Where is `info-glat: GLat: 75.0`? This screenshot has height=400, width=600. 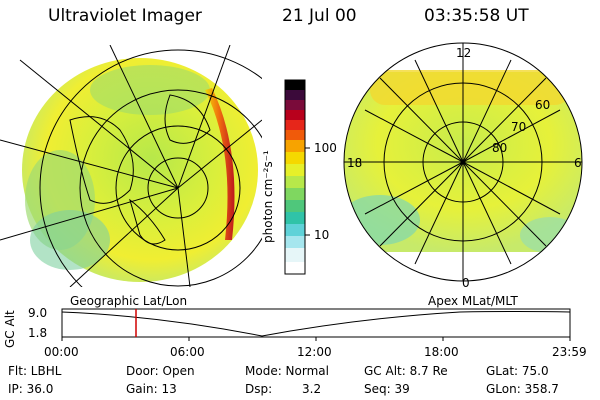 info-glat: GLat: 75.0 is located at coordinates (517, 371).